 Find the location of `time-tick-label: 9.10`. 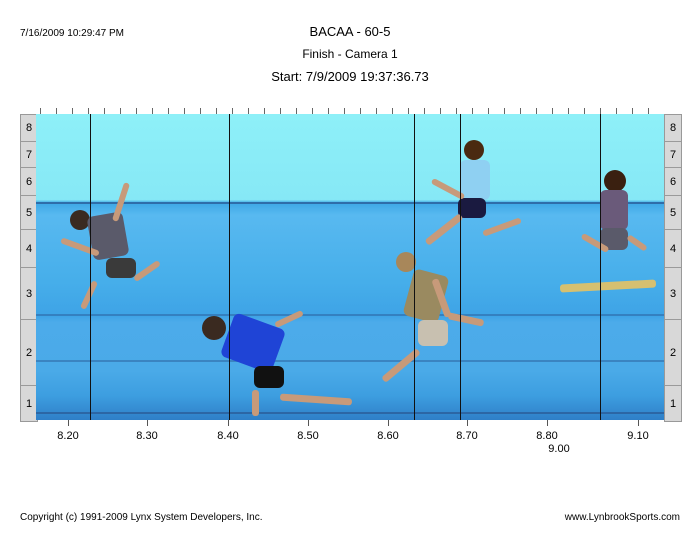

time-tick-label: 9.10 is located at coordinates (638, 436).